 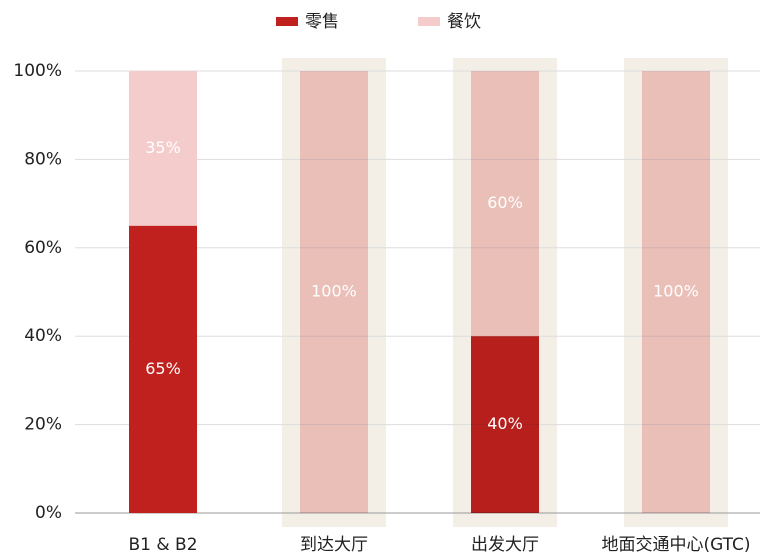 I want to click on x-tick-label: 出发大厅, so click(x=505, y=545).